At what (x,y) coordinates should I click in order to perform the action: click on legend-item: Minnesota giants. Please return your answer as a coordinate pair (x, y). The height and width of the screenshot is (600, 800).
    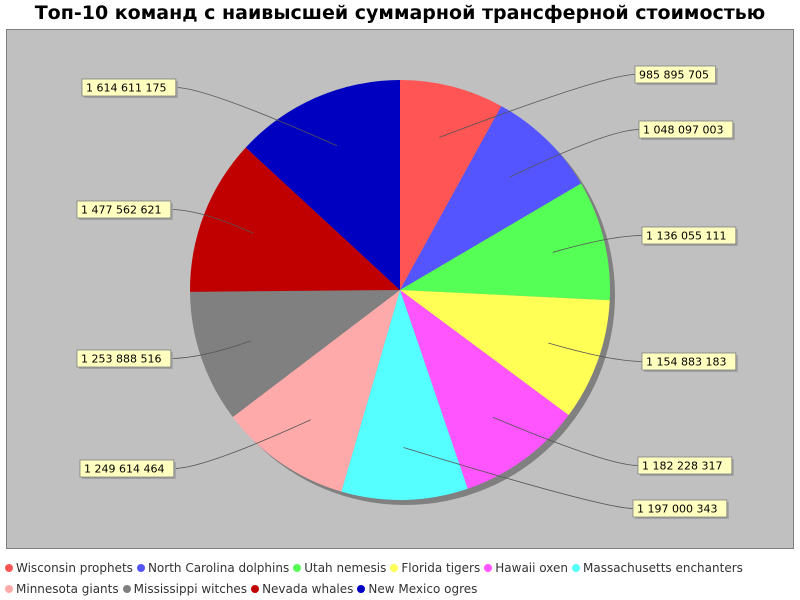
    Looking at the image, I should click on (62, 589).